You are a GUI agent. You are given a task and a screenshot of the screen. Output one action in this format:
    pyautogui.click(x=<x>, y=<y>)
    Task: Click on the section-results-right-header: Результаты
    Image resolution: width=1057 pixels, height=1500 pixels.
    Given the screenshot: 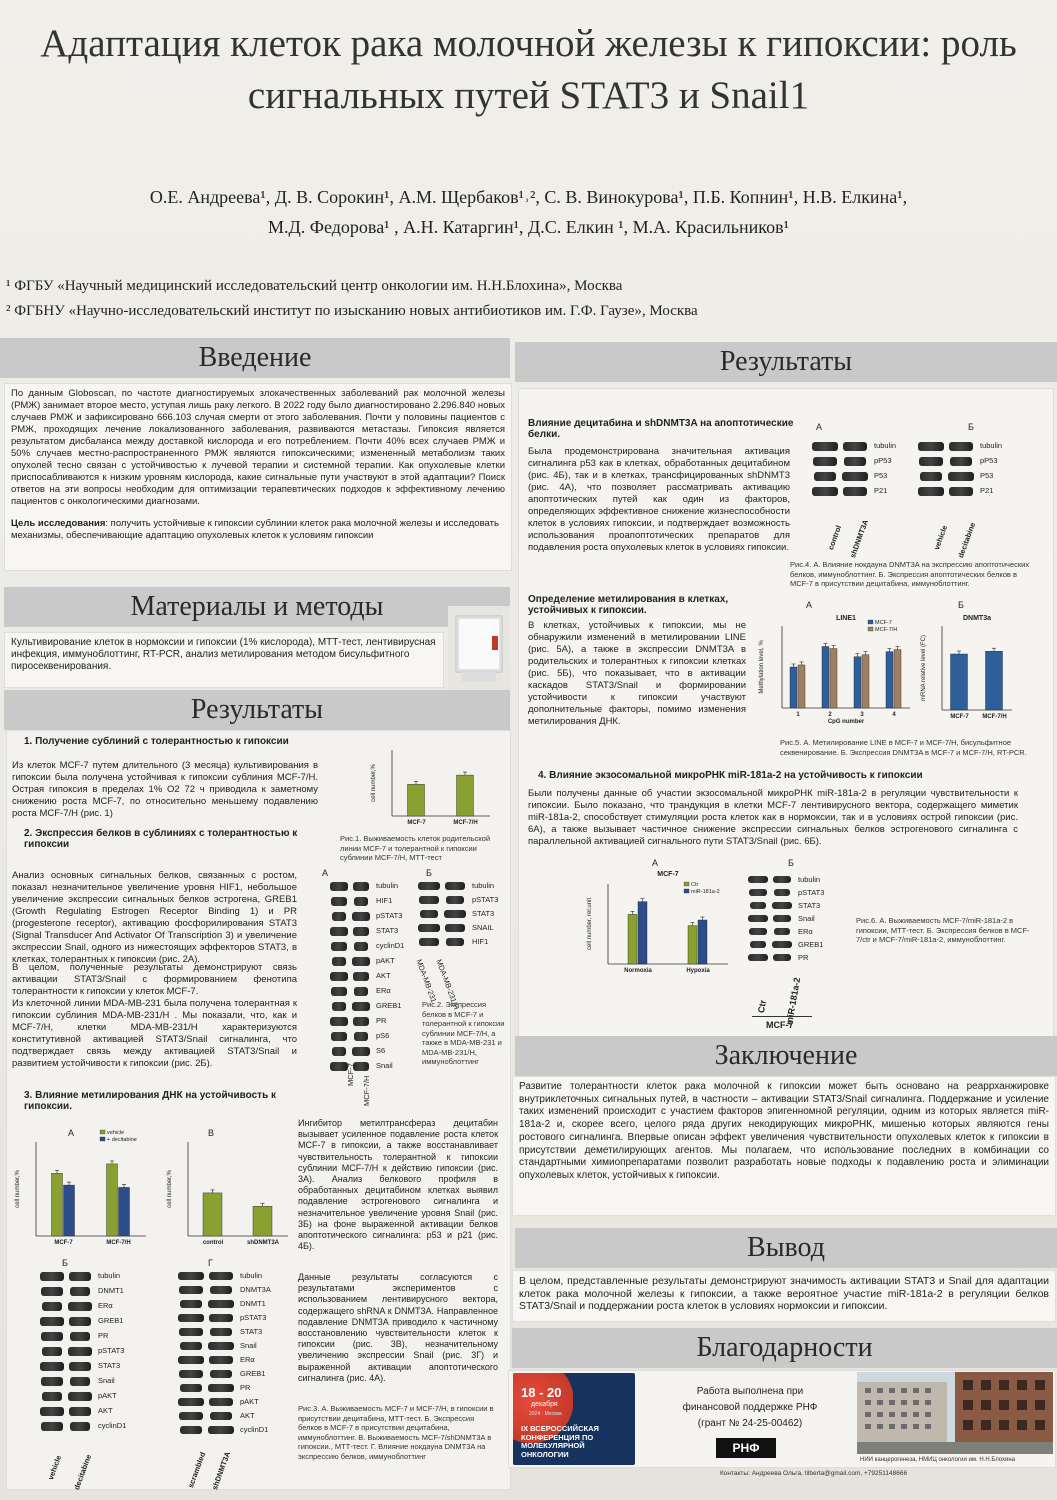 What is the action you would take?
    pyautogui.click(x=786, y=362)
    